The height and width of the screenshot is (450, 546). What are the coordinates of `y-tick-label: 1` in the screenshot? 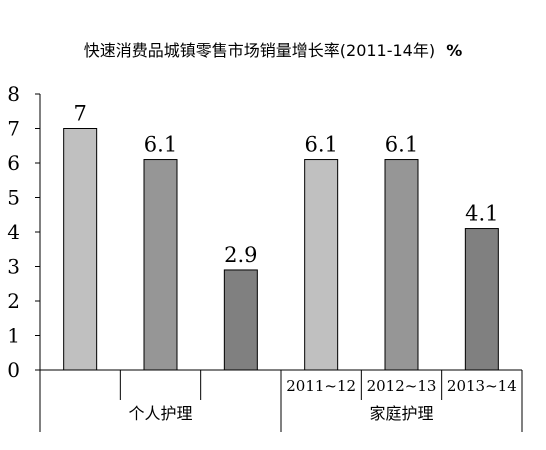 It's located at (13, 336).